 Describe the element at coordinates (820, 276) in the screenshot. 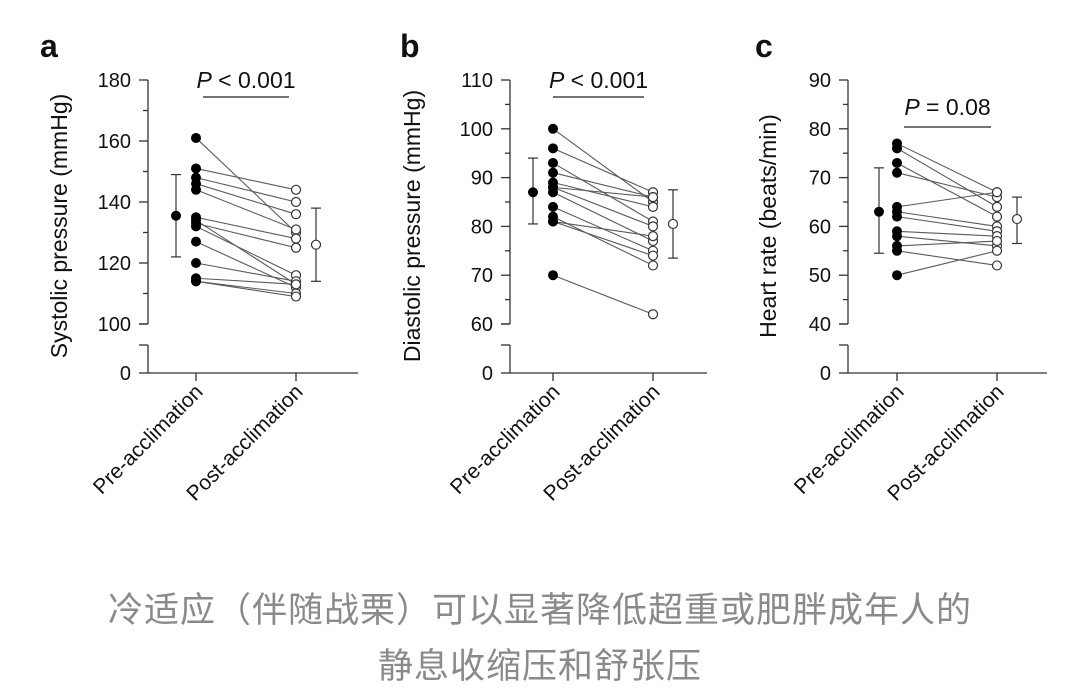

I see `y-tick-label: 50` at that location.